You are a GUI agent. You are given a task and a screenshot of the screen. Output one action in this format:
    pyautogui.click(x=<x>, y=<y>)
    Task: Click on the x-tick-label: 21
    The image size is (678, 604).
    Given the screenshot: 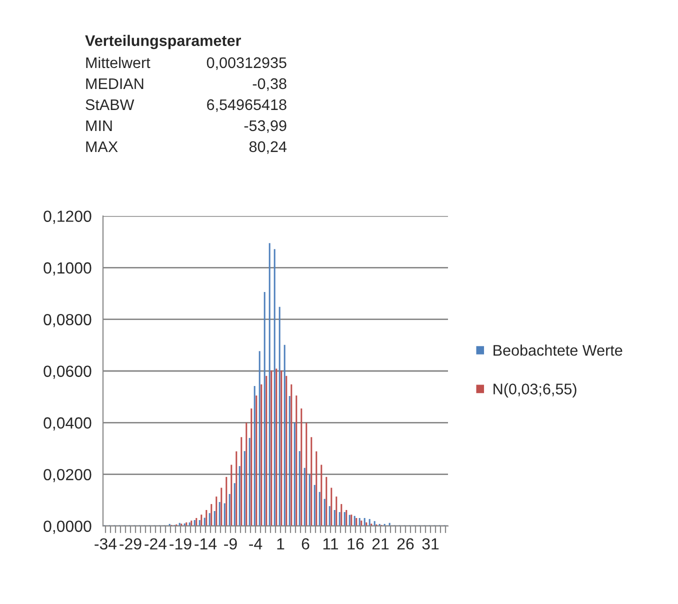 What is the action you would take?
    pyautogui.click(x=380, y=544)
    